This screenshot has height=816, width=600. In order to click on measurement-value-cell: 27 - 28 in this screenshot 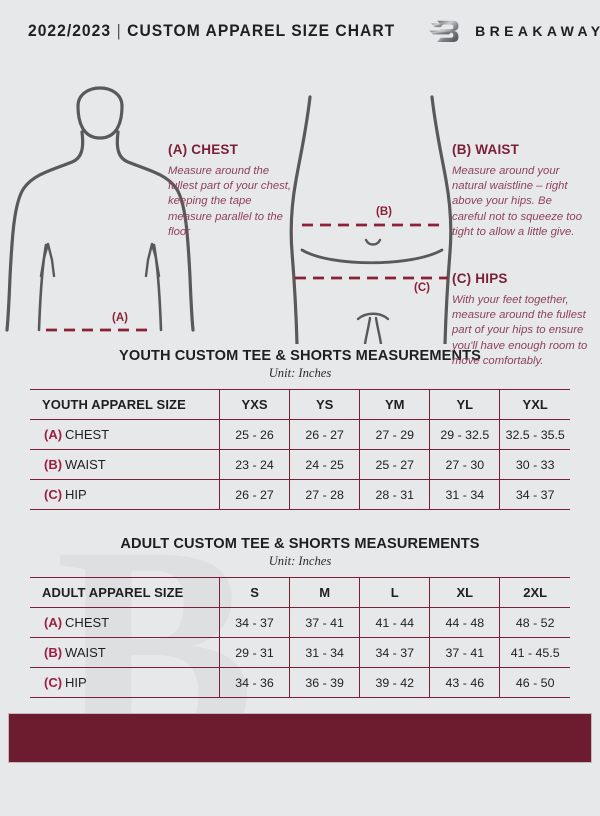, I will do `click(325, 494)`.